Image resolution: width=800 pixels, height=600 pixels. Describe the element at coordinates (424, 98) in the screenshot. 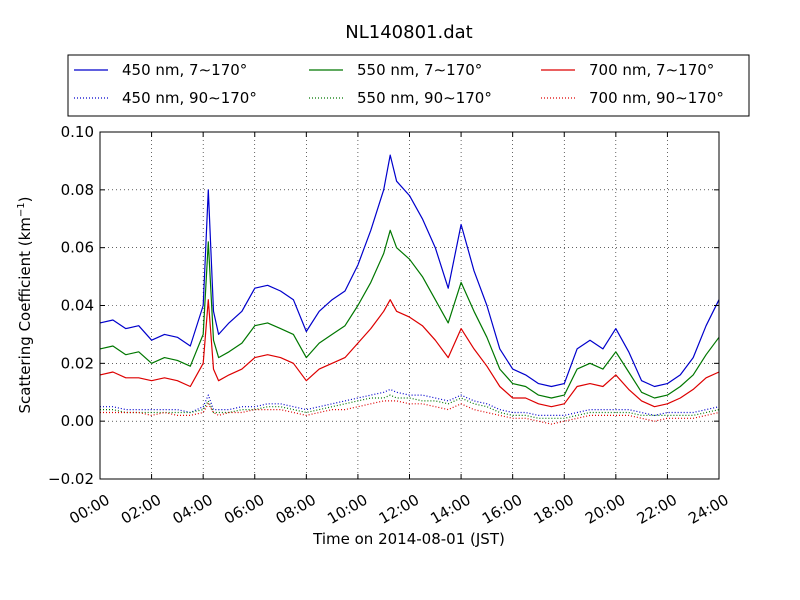

I see `legend-label: 550 nm, 90∼170°` at that location.